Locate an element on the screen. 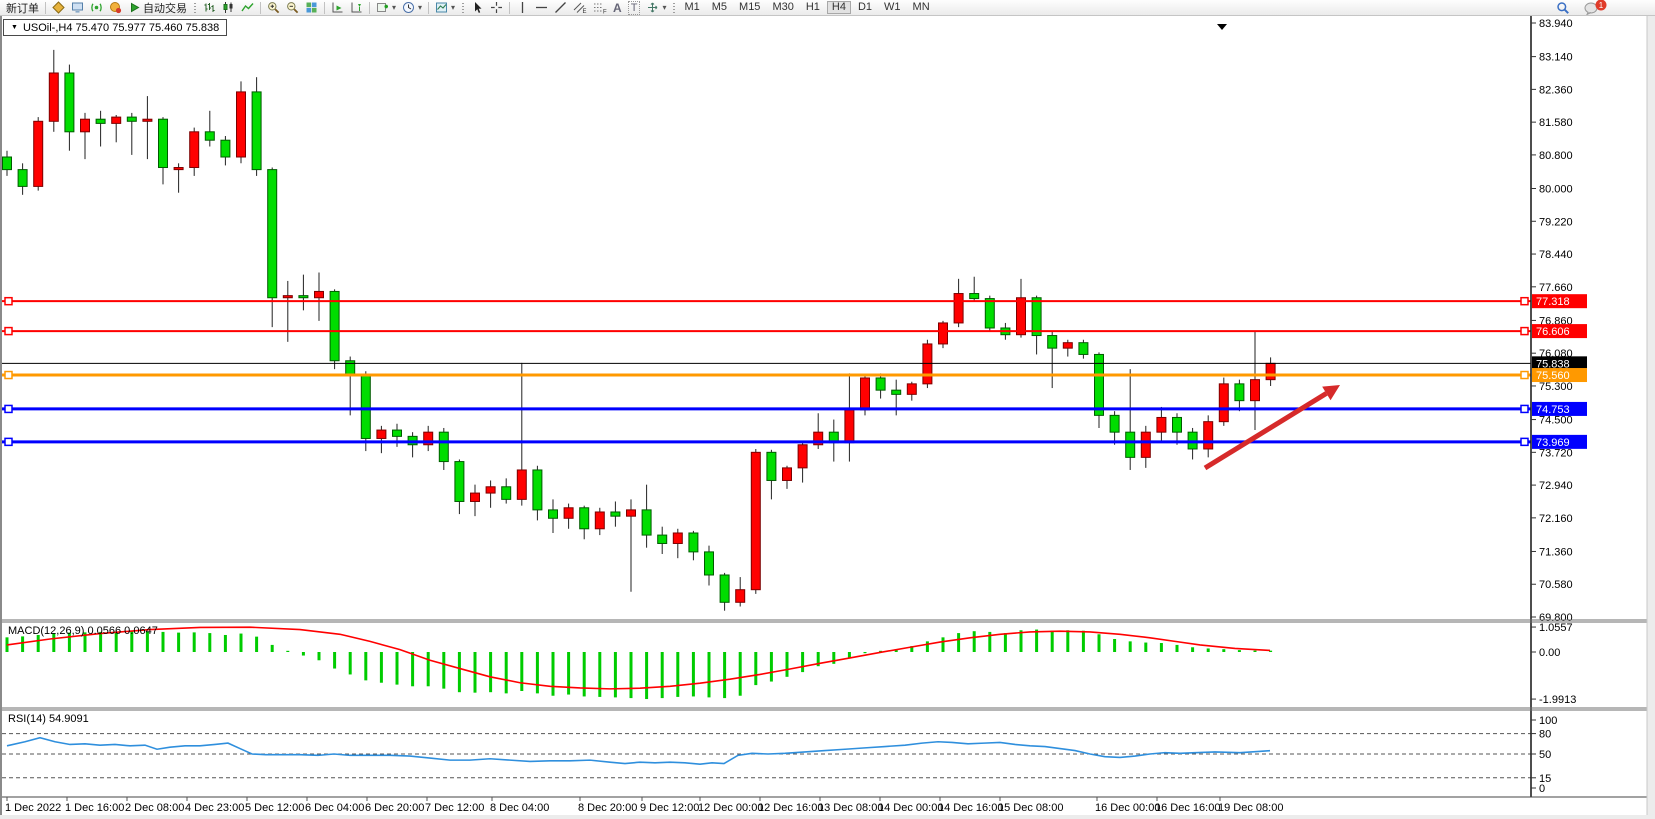  vertical-line-button is located at coordinates (522, 7).